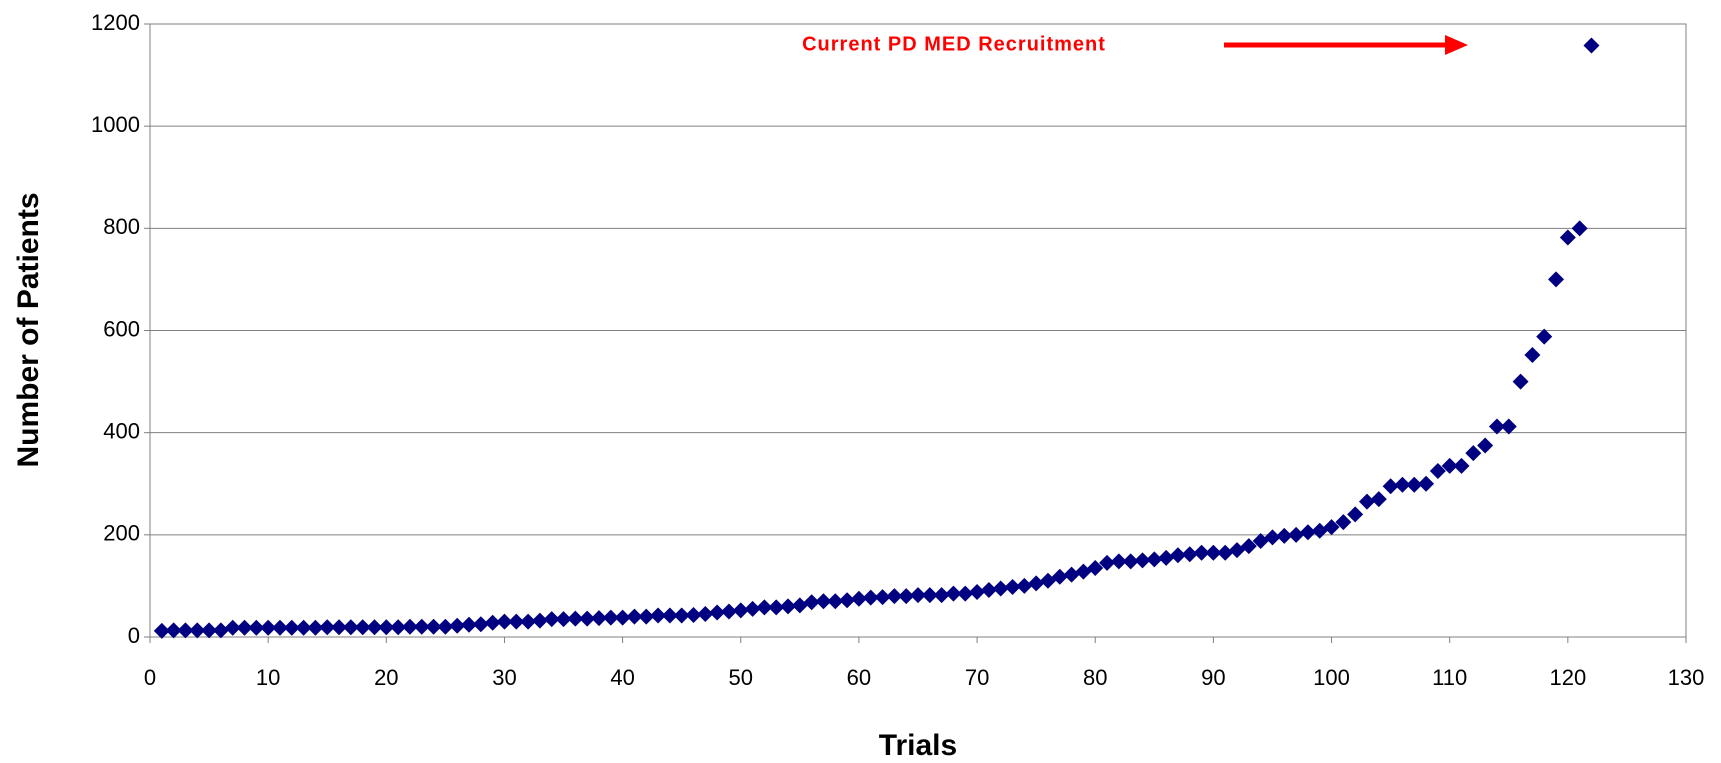 The height and width of the screenshot is (763, 1721). Describe the element at coordinates (977, 677) in the screenshot. I see `x-tick-label: 70` at that location.